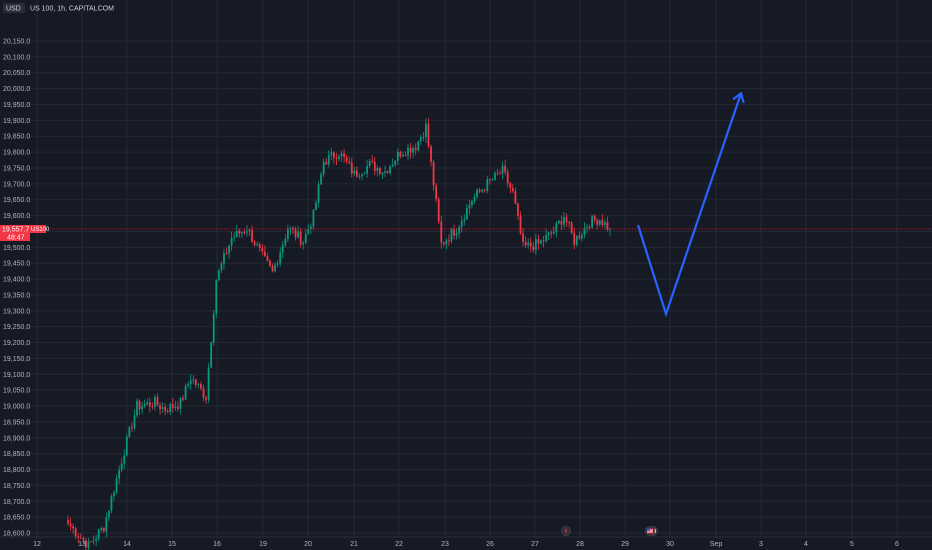 This screenshot has width=932, height=550. I want to click on symbol-tag-background, so click(38, 229).